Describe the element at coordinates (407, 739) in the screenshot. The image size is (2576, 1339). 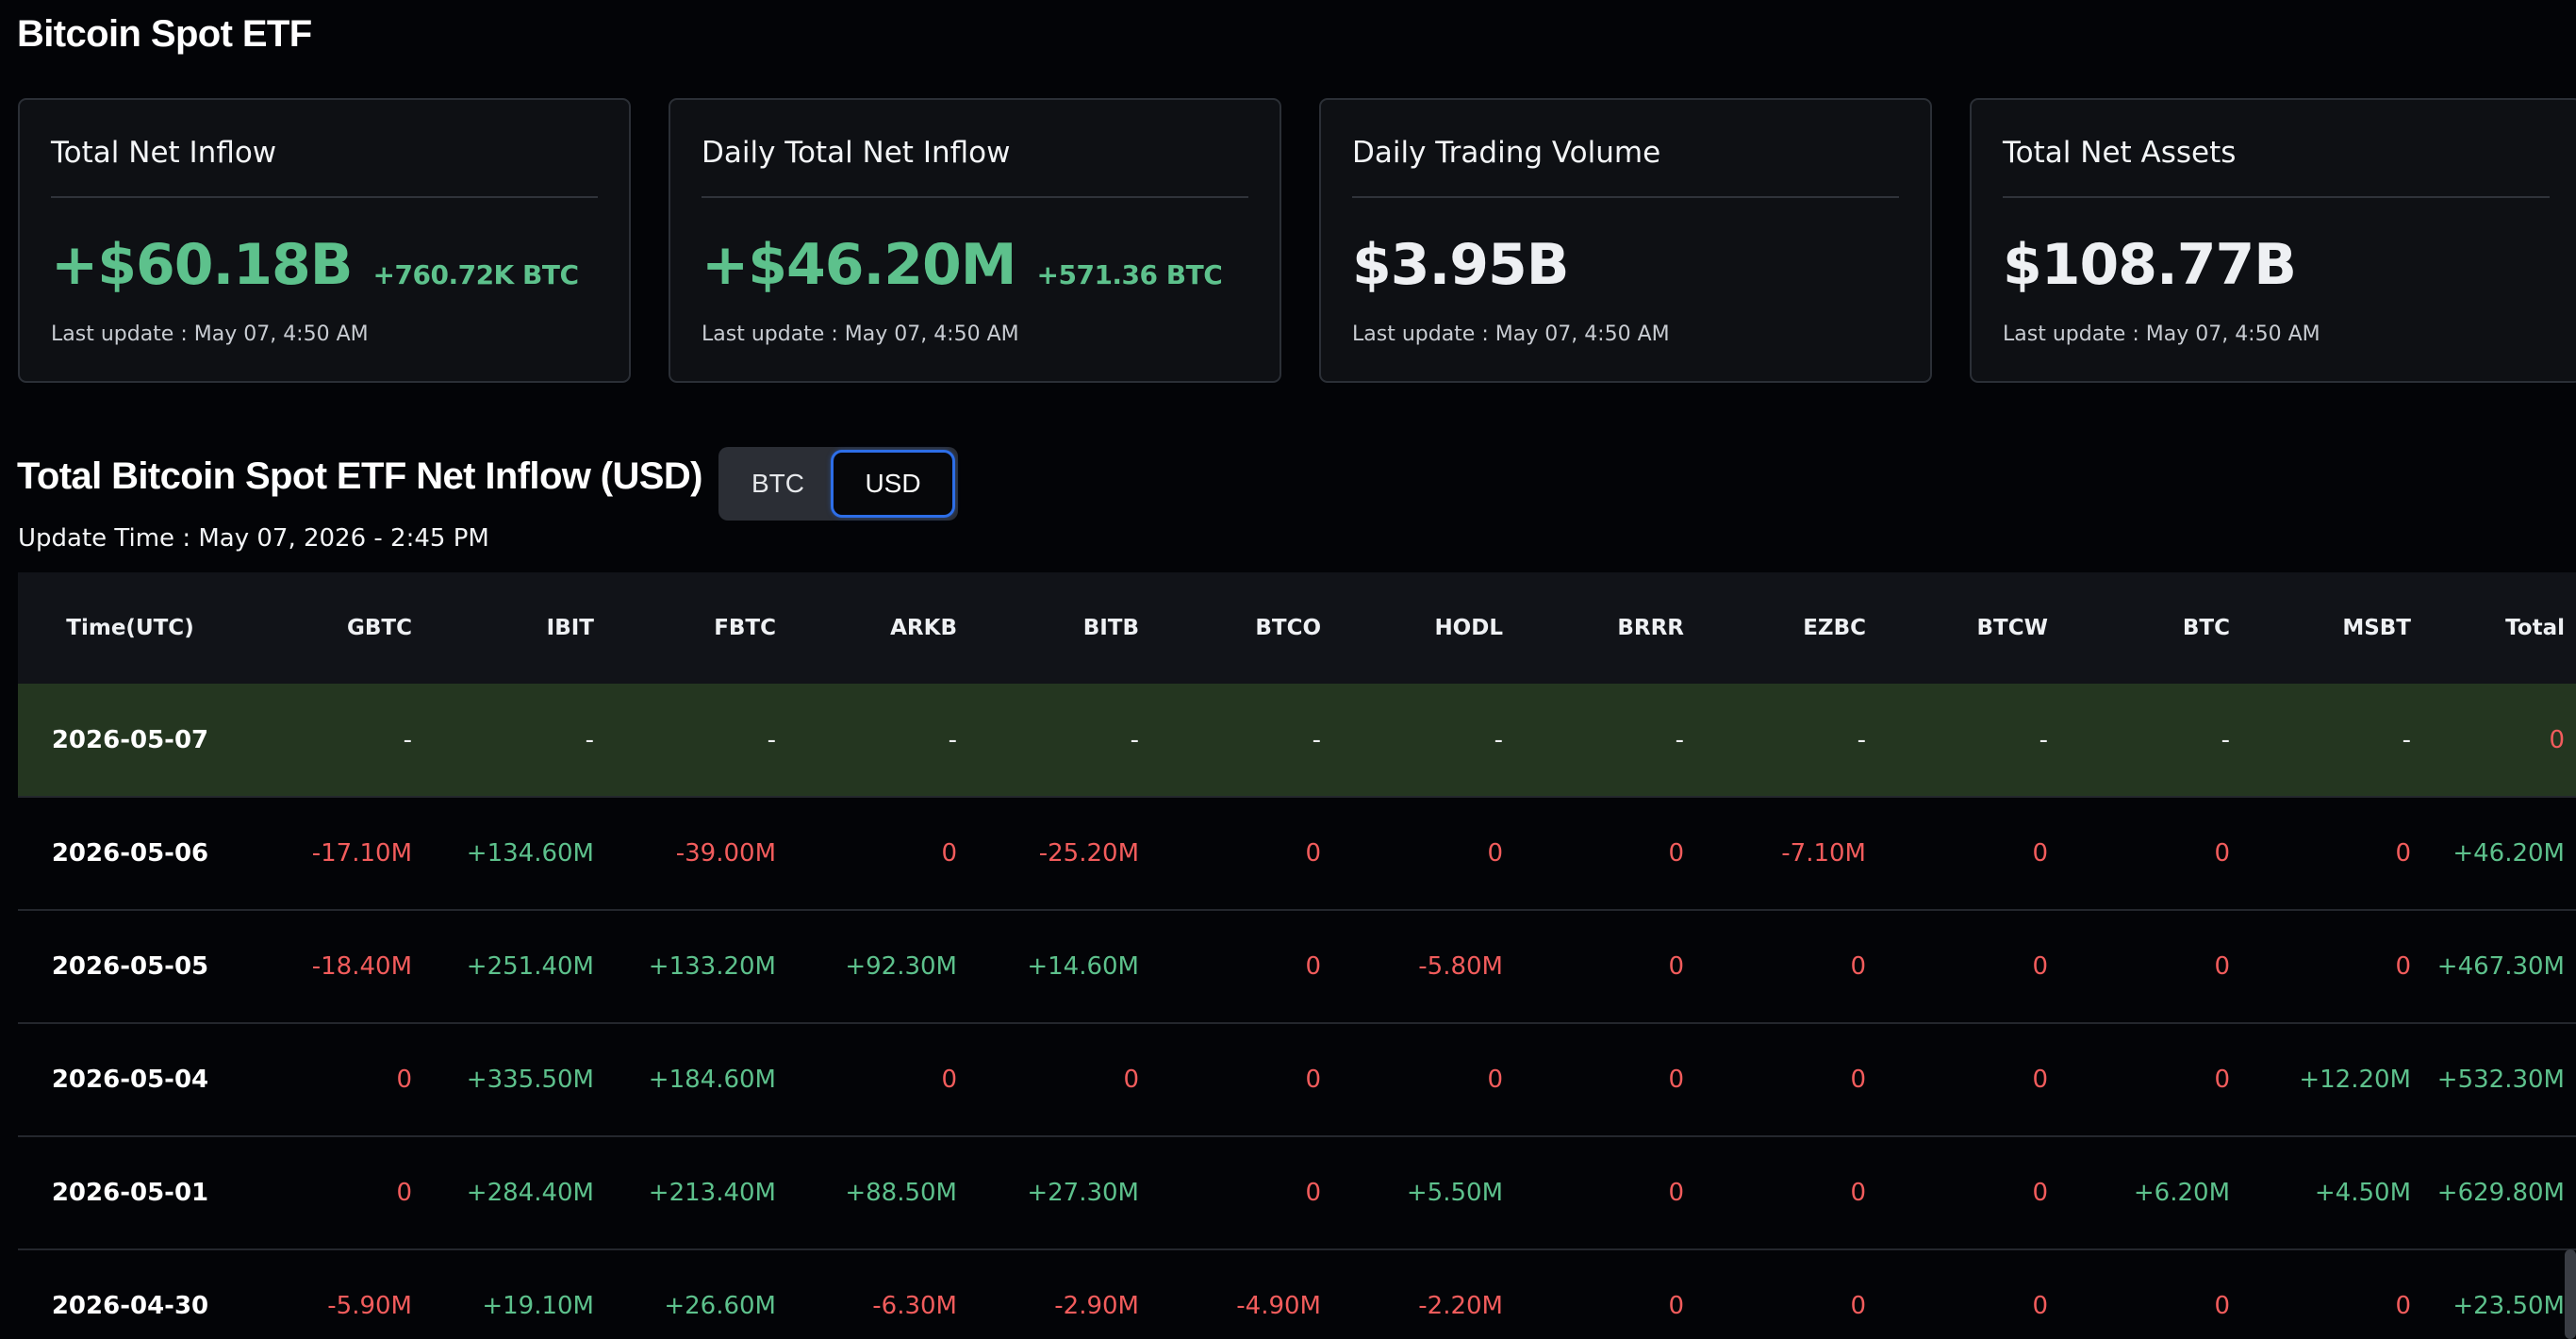
I see `flow-cell-gbtc: -` at that location.